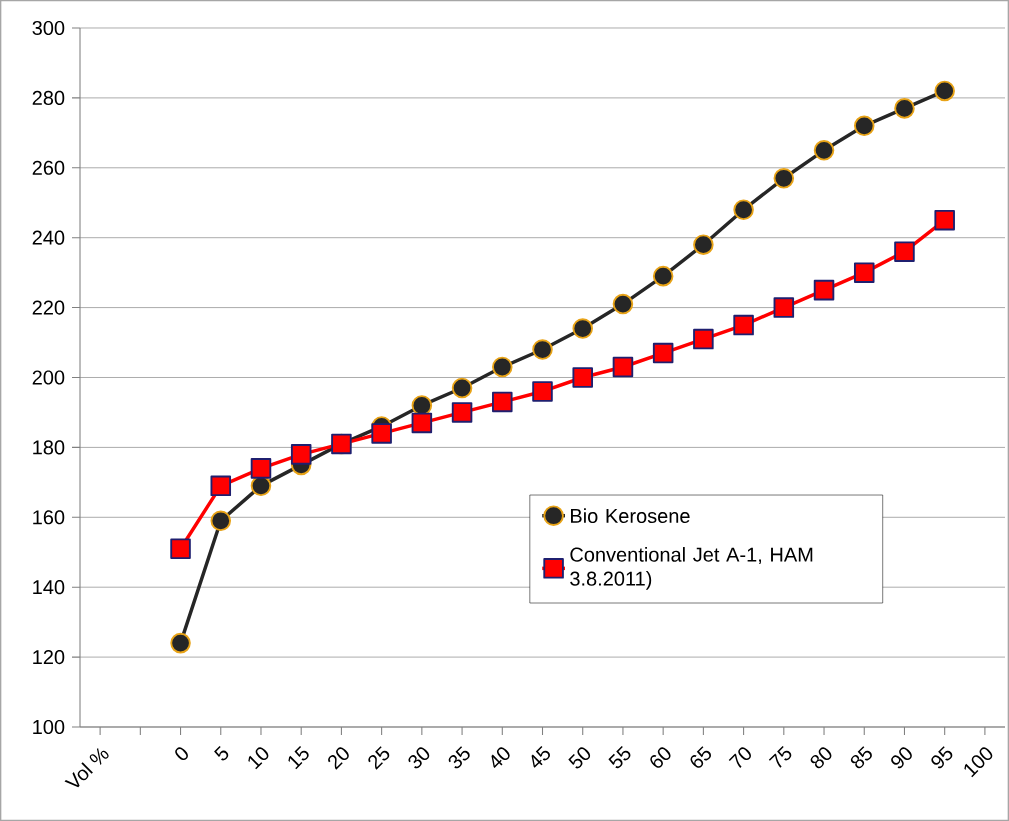  I want to click on y-tick-label: 220, so click(48, 307).